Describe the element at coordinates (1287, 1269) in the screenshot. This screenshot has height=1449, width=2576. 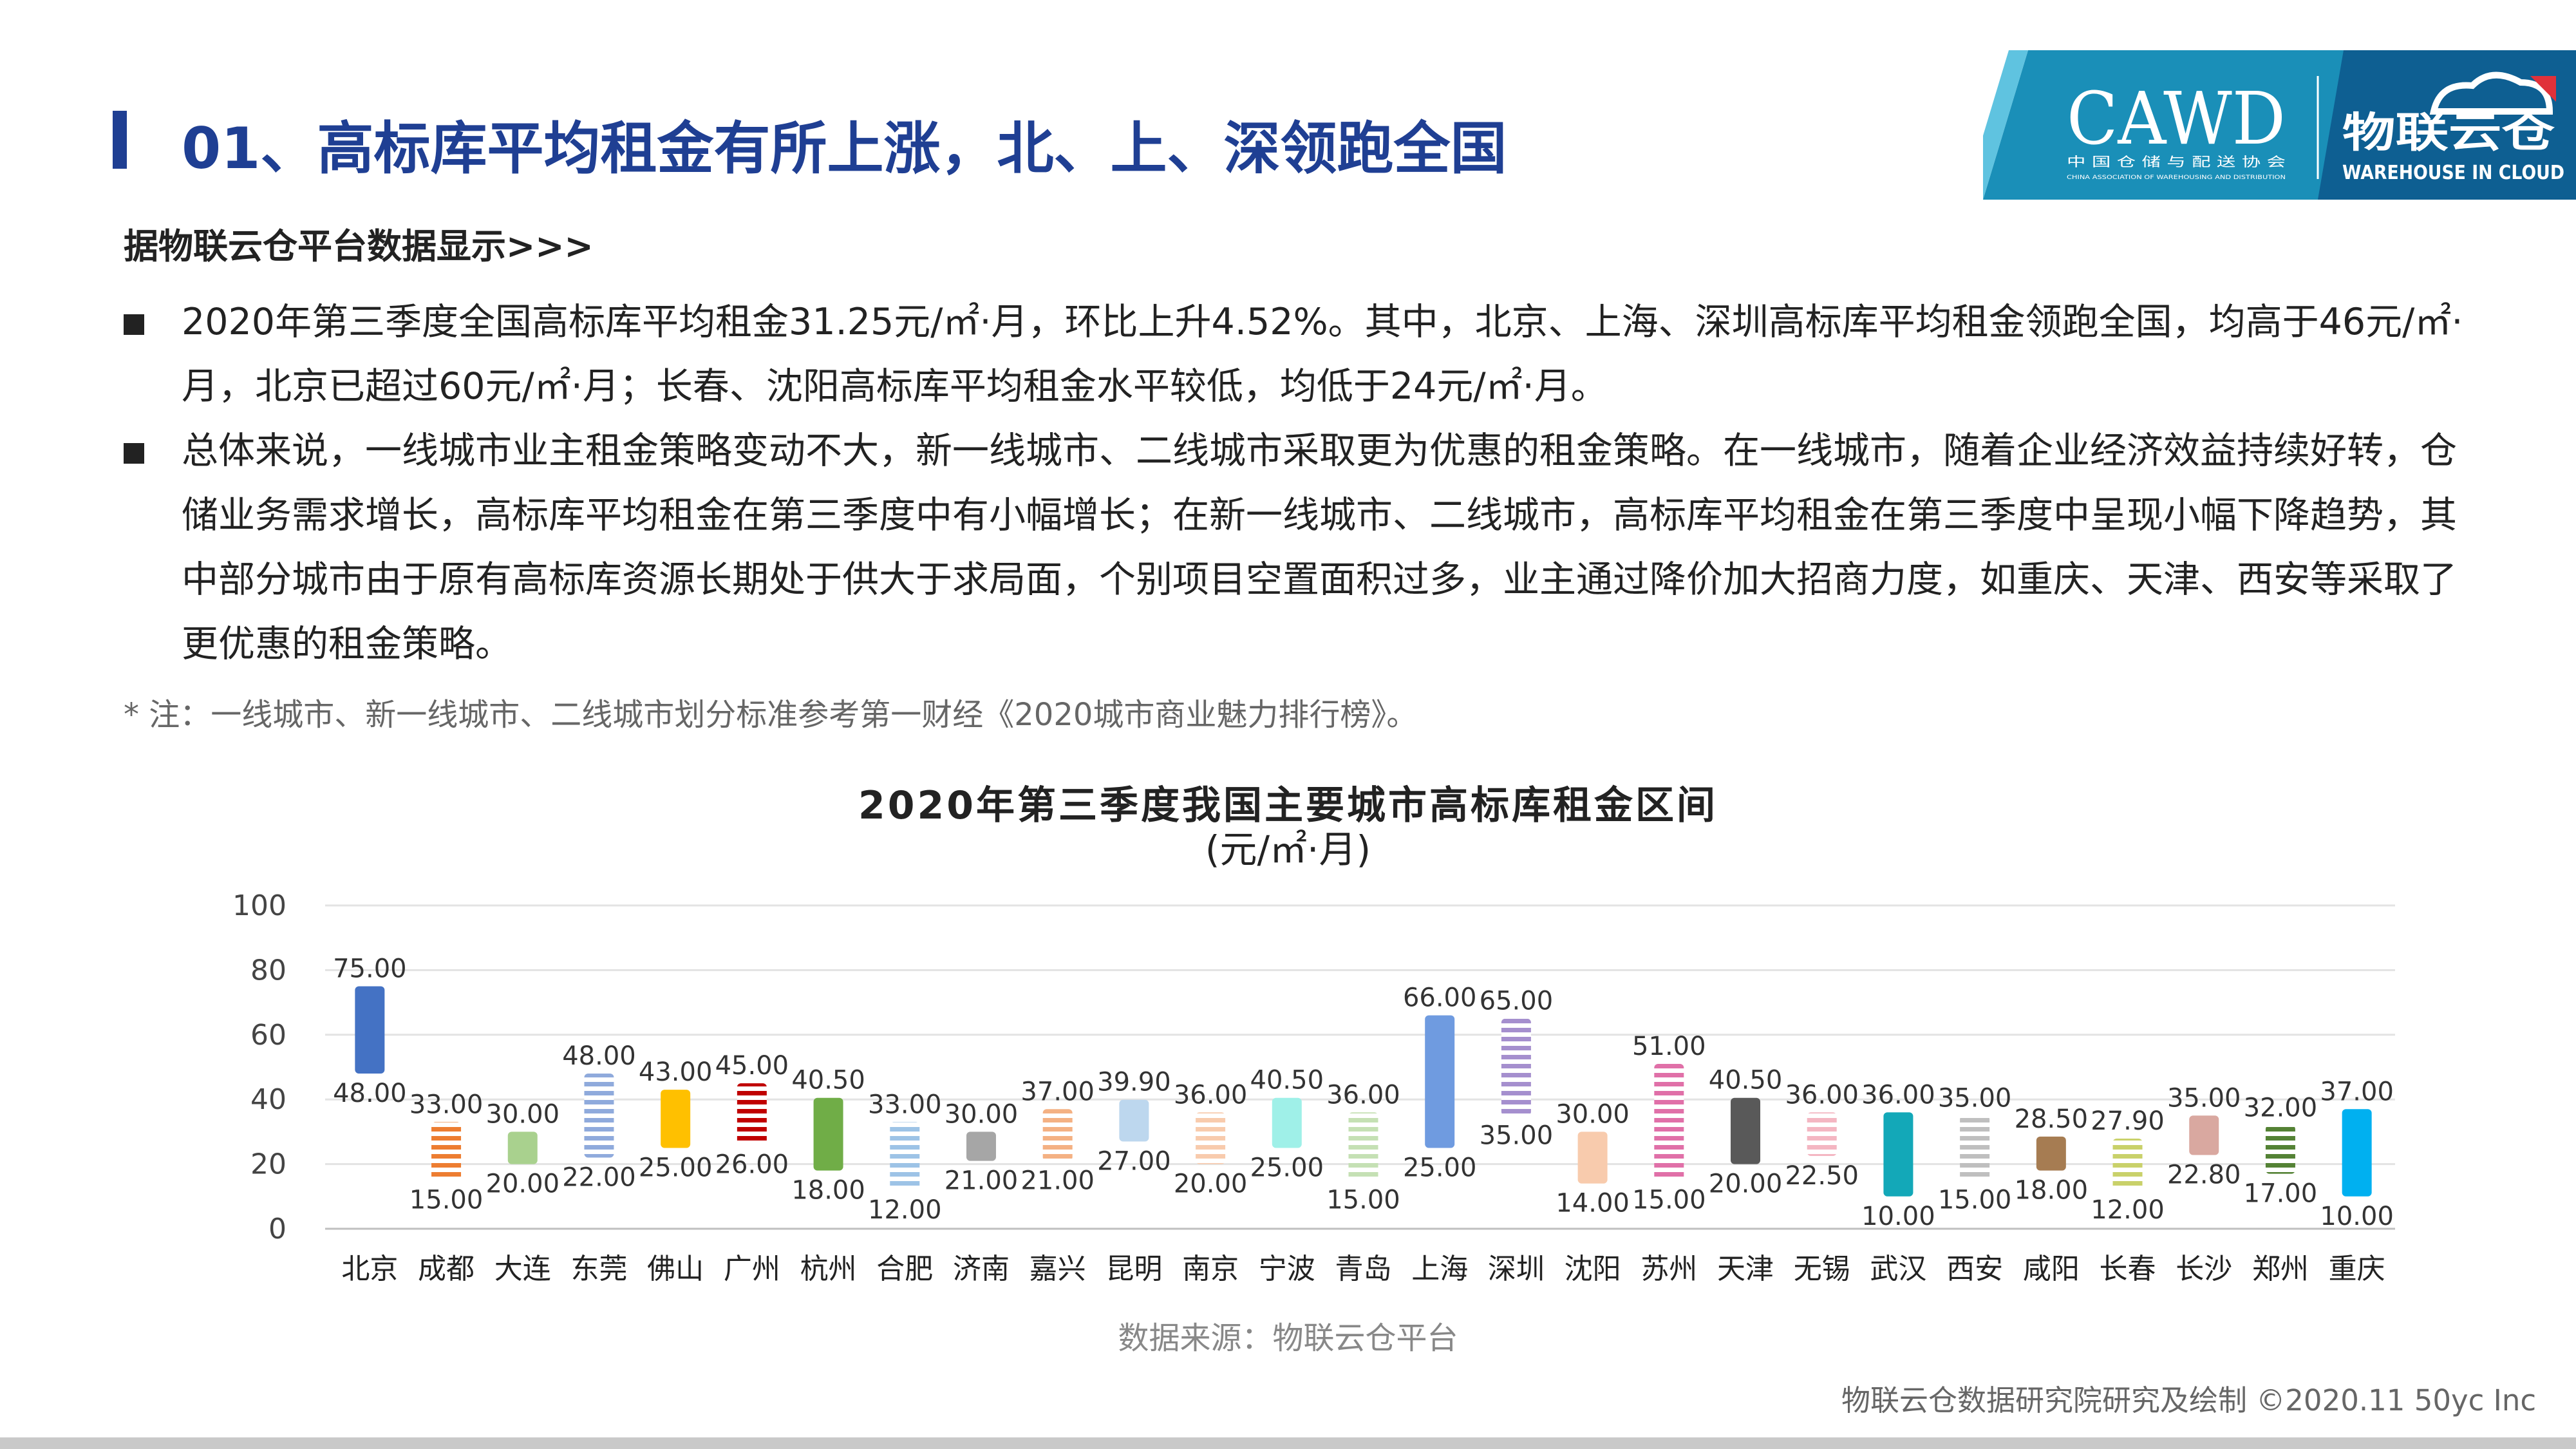
I see `x-category-label: 宁波` at that location.